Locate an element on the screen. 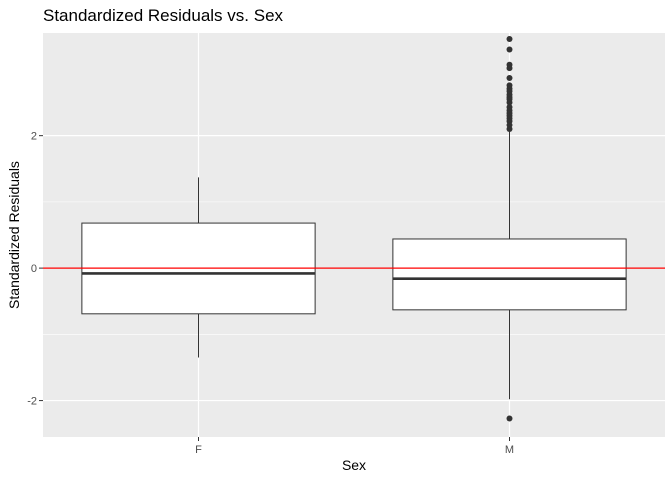 Image resolution: width=672 pixels, height=485 pixels. chart-title: Standardized Residuals vs. Sex is located at coordinates (163, 15).